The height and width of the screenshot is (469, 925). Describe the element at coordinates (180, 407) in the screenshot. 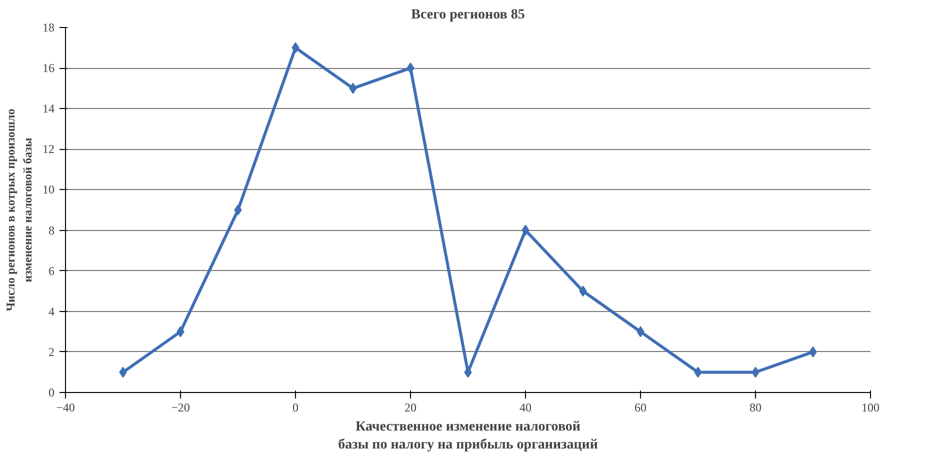

I see `x-tick-label: −20` at that location.